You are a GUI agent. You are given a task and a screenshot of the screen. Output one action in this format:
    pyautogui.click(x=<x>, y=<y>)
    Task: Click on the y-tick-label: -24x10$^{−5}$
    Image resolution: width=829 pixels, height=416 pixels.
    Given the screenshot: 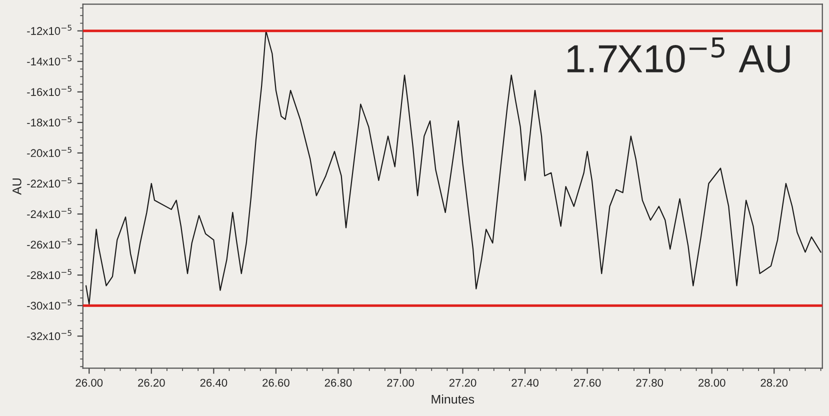 What is the action you would take?
    pyautogui.click(x=49, y=213)
    